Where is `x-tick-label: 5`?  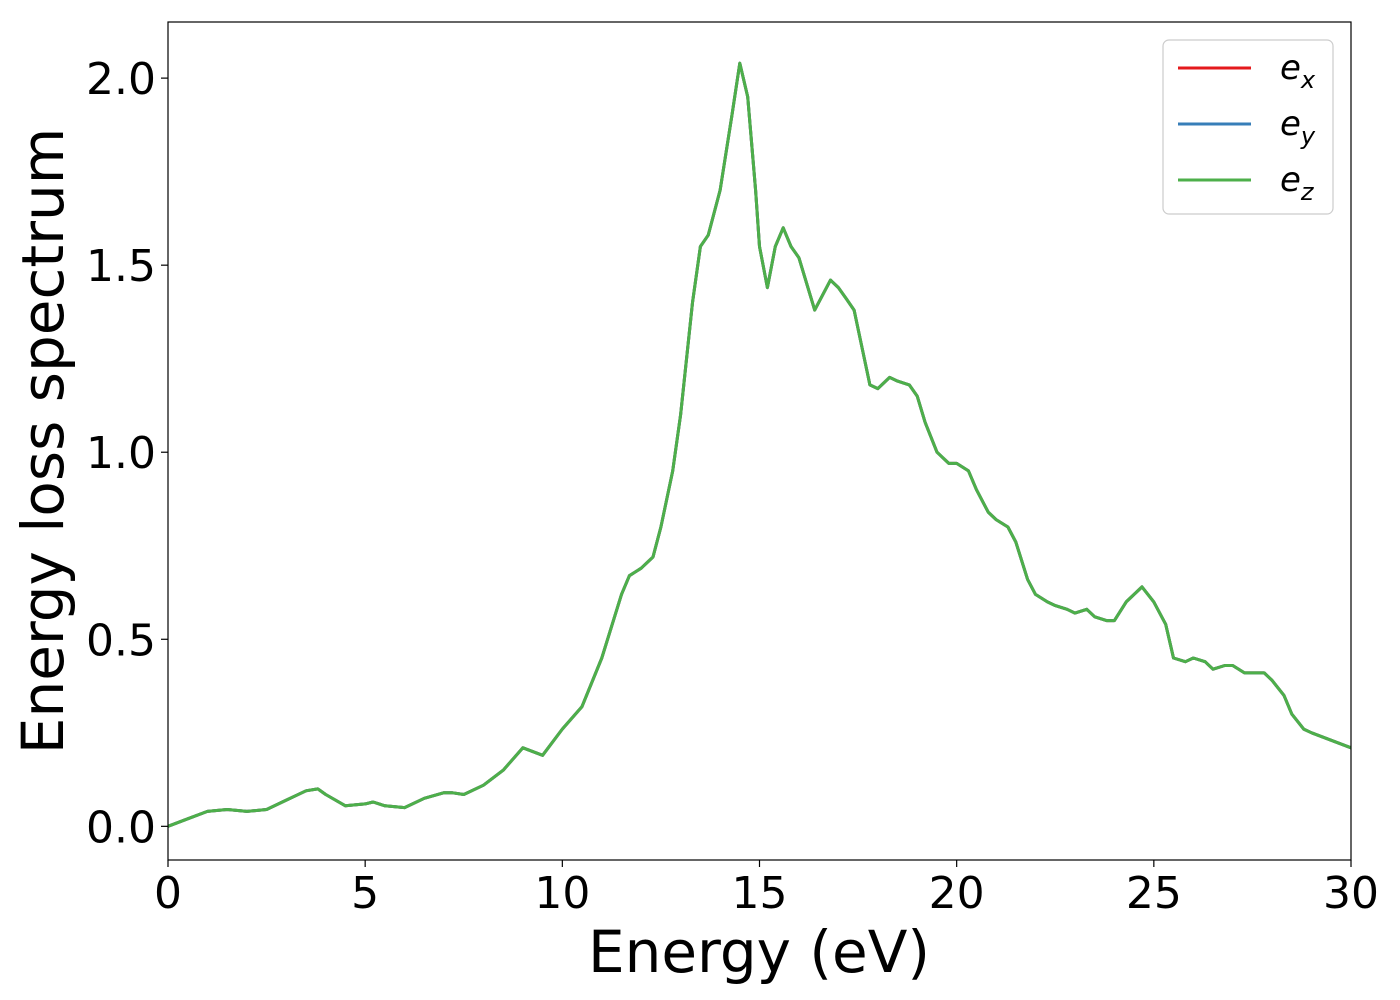 x-tick-label: 5 is located at coordinates (365, 893).